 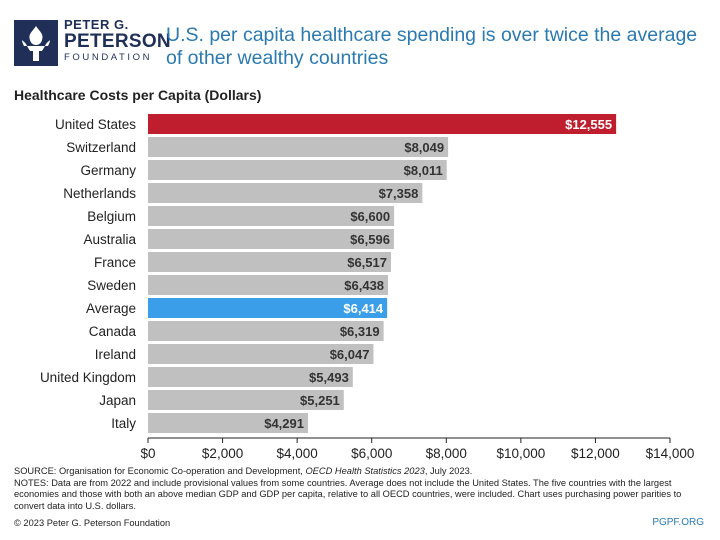 I want to click on category-label: Belgium, so click(x=111, y=216).